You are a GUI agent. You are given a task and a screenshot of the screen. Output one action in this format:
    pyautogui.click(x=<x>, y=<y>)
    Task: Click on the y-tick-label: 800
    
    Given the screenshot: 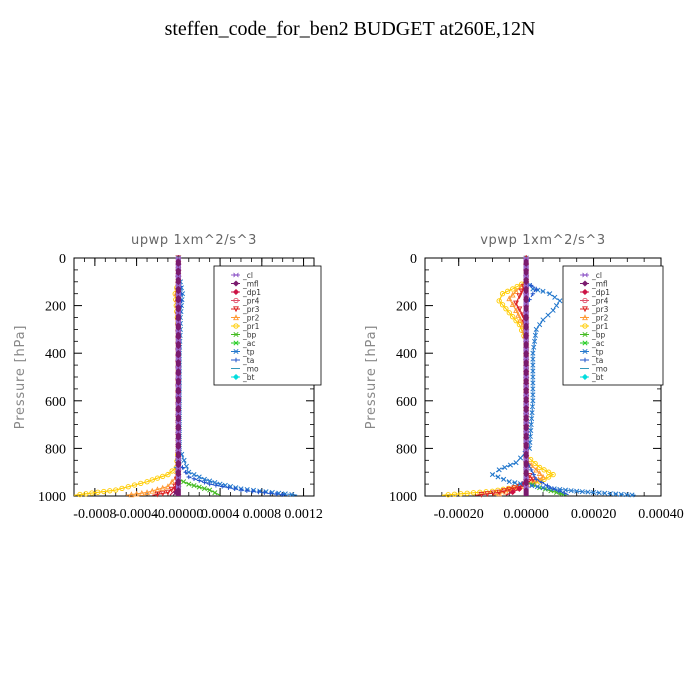 What is the action you would take?
    pyautogui.click(x=55, y=449)
    